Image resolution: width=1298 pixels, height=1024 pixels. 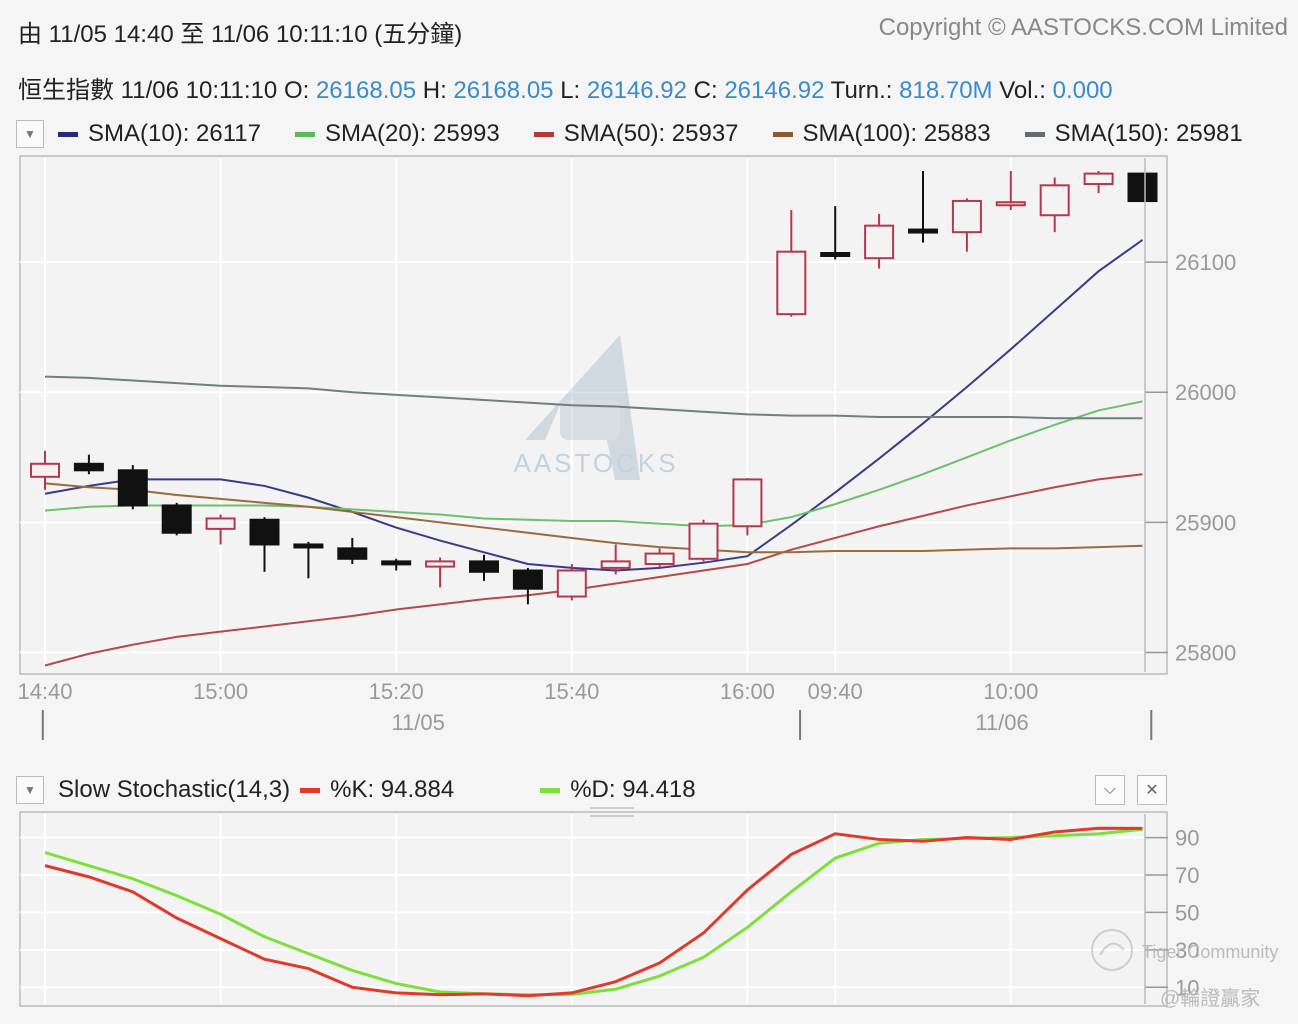 I want to click on tiger-community-logo, so click(x=1112, y=950).